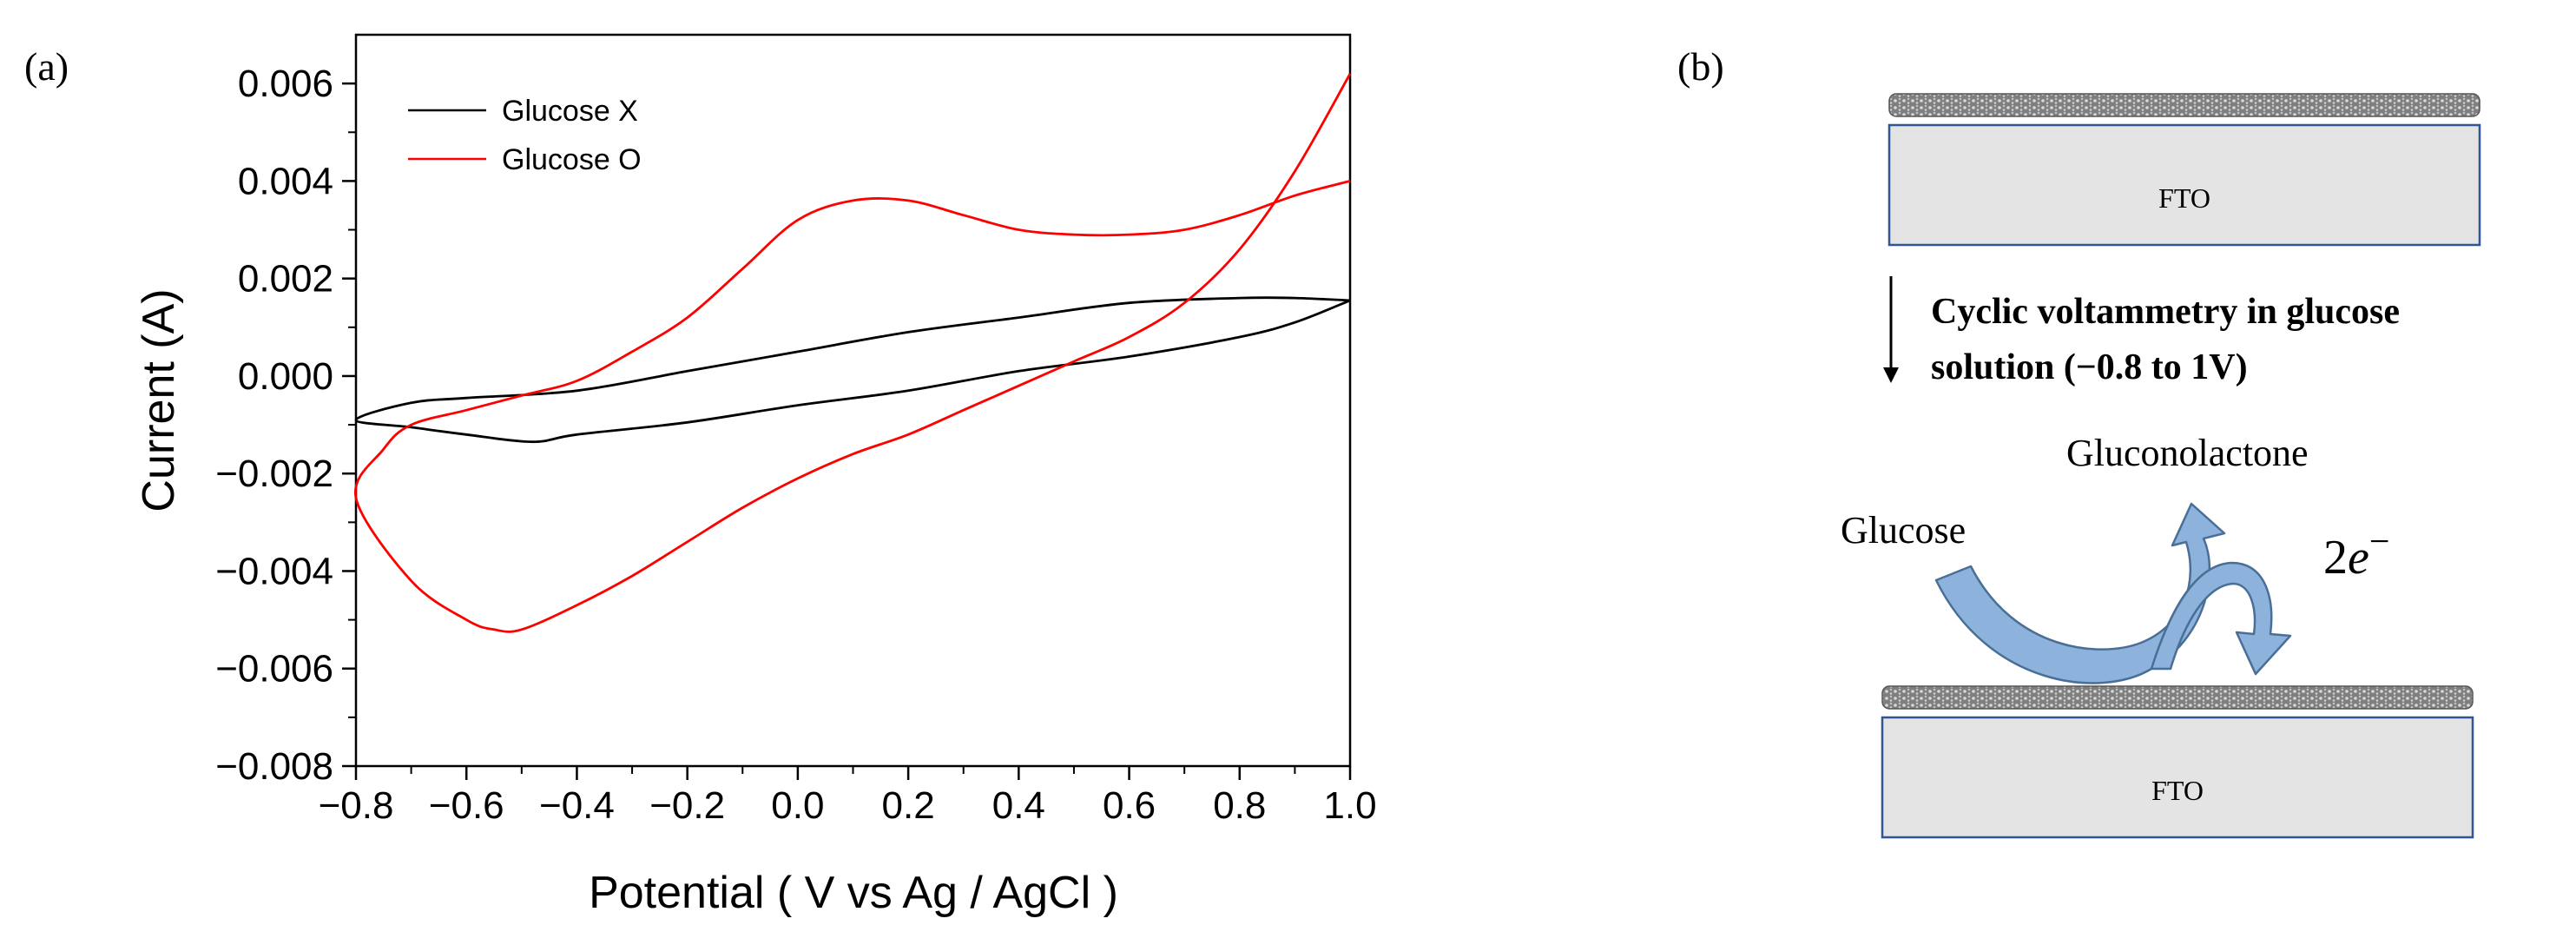 The width and height of the screenshot is (2576, 945). I want to click on x-axis-label: Potential ( V vs Ag / AgCl ), so click(853, 893).